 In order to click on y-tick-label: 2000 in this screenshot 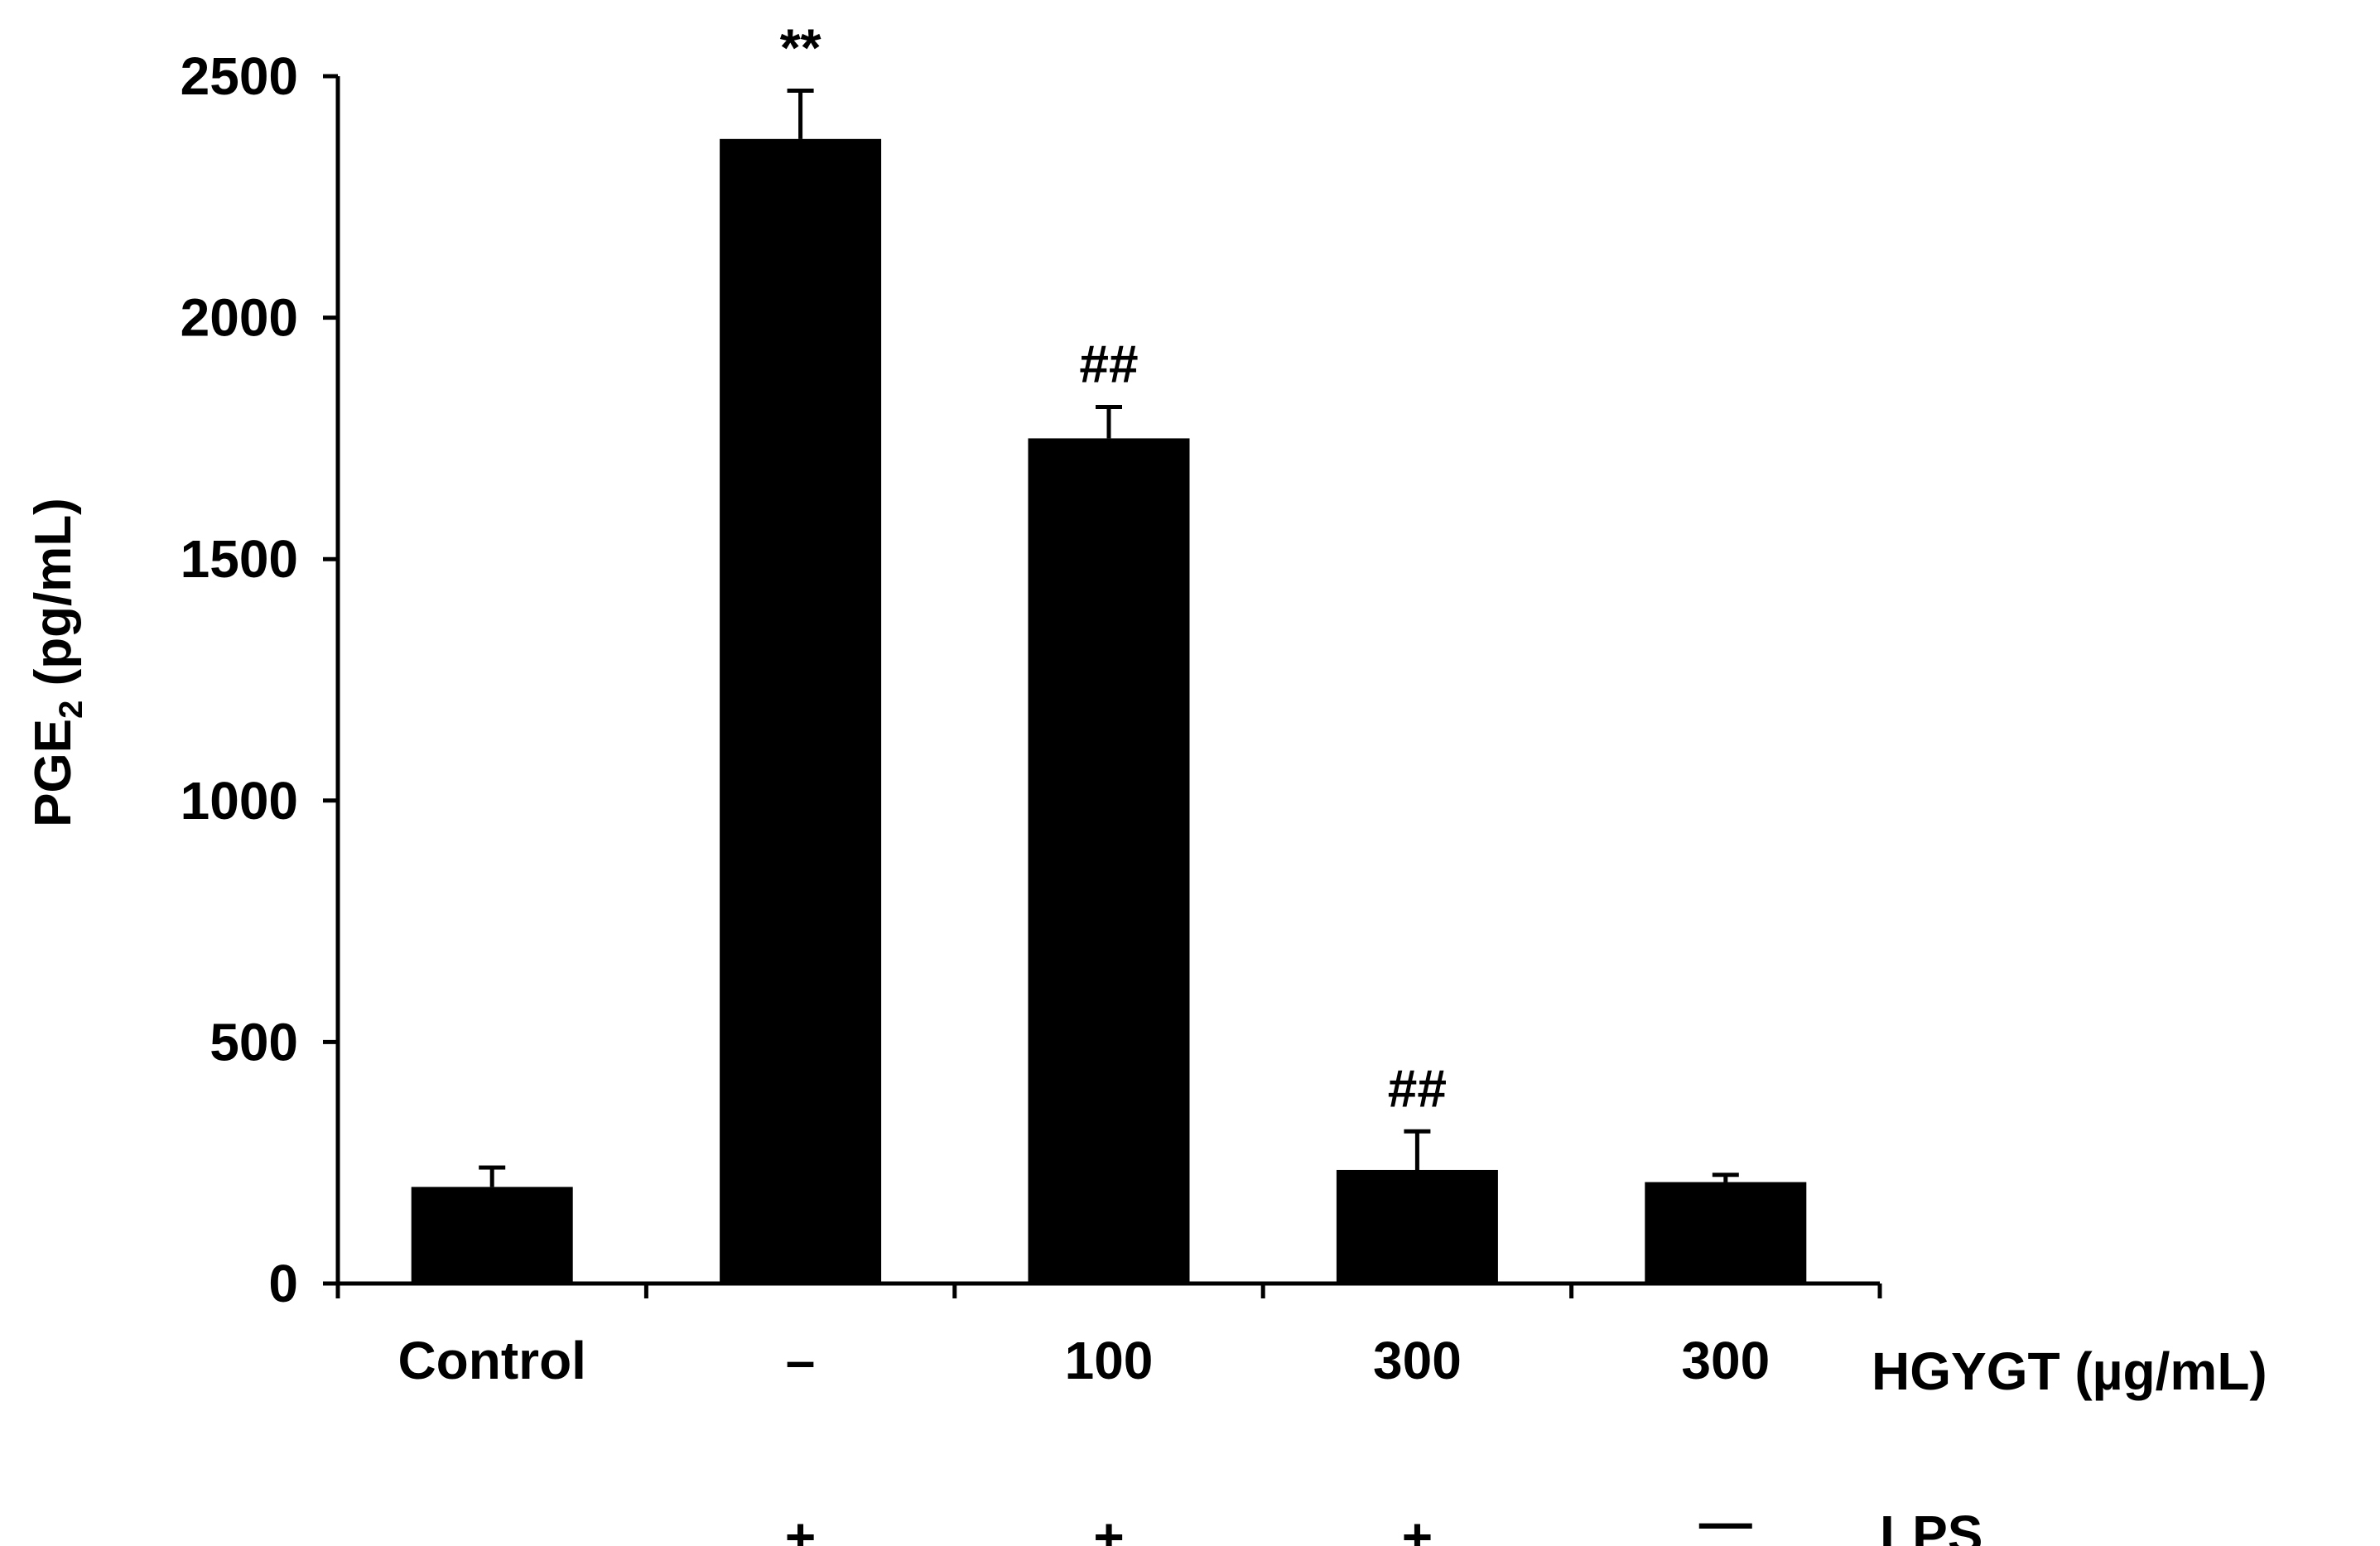, I will do `click(239, 318)`.